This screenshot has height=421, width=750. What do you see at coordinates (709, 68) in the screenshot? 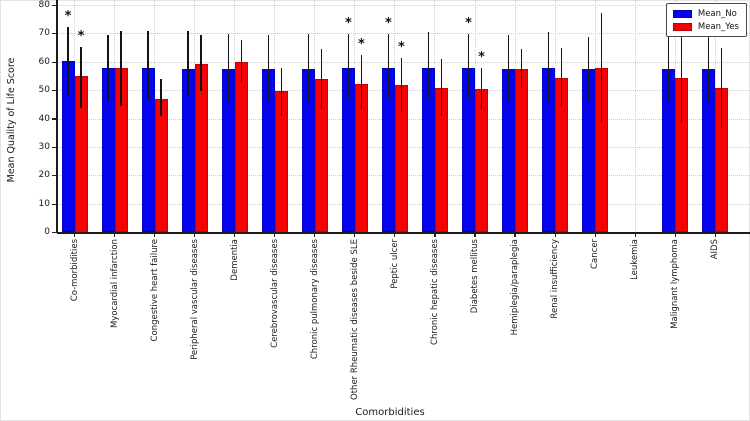
I see `error-bar-mean-no-aids` at bounding box center [709, 68].